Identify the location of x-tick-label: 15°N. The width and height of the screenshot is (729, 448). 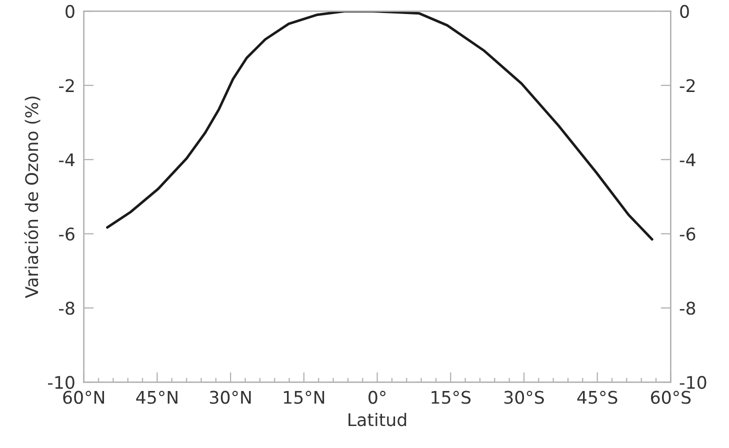
(304, 397).